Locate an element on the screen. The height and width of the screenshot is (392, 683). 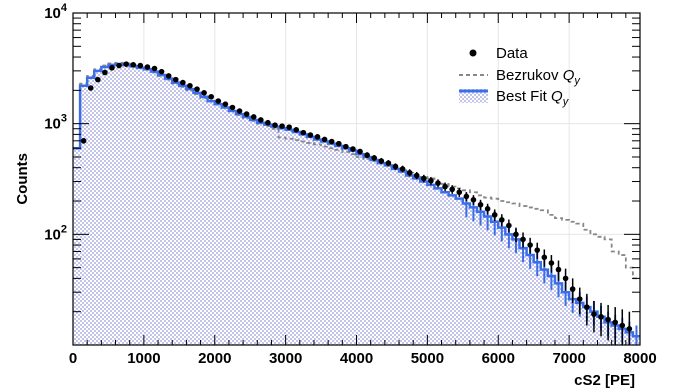
y-tick-label-1: 10³ is located at coordinates (55, 123).